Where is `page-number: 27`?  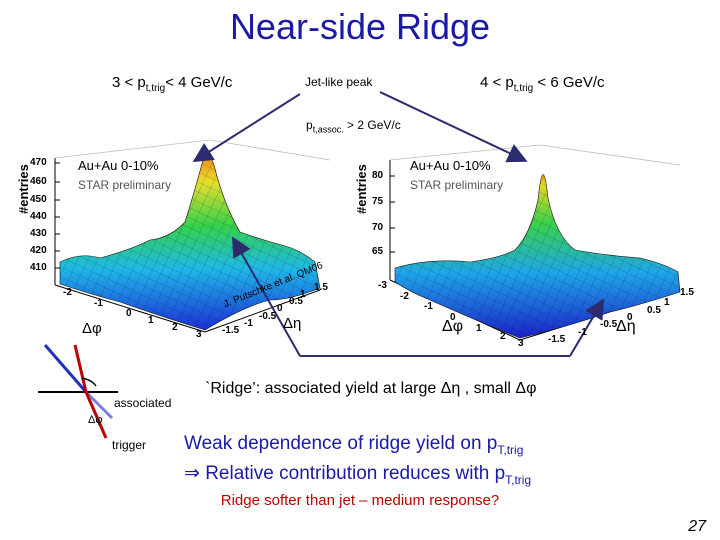
page-number: 27 is located at coordinates (697, 526).